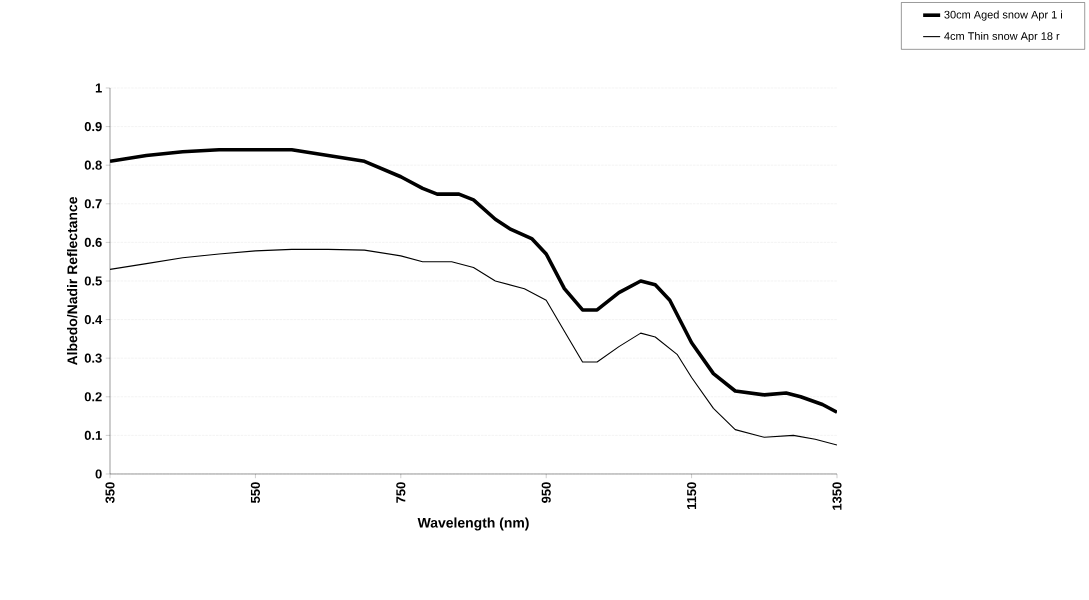  Describe the element at coordinates (692, 496) in the screenshot. I see `x-tick-label: 1150` at that location.